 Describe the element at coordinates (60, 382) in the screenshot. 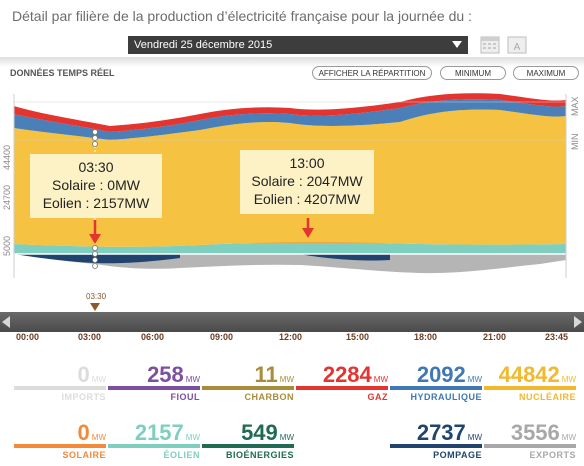

I see `stat-imports: 0 MW IMPORTS` at that location.